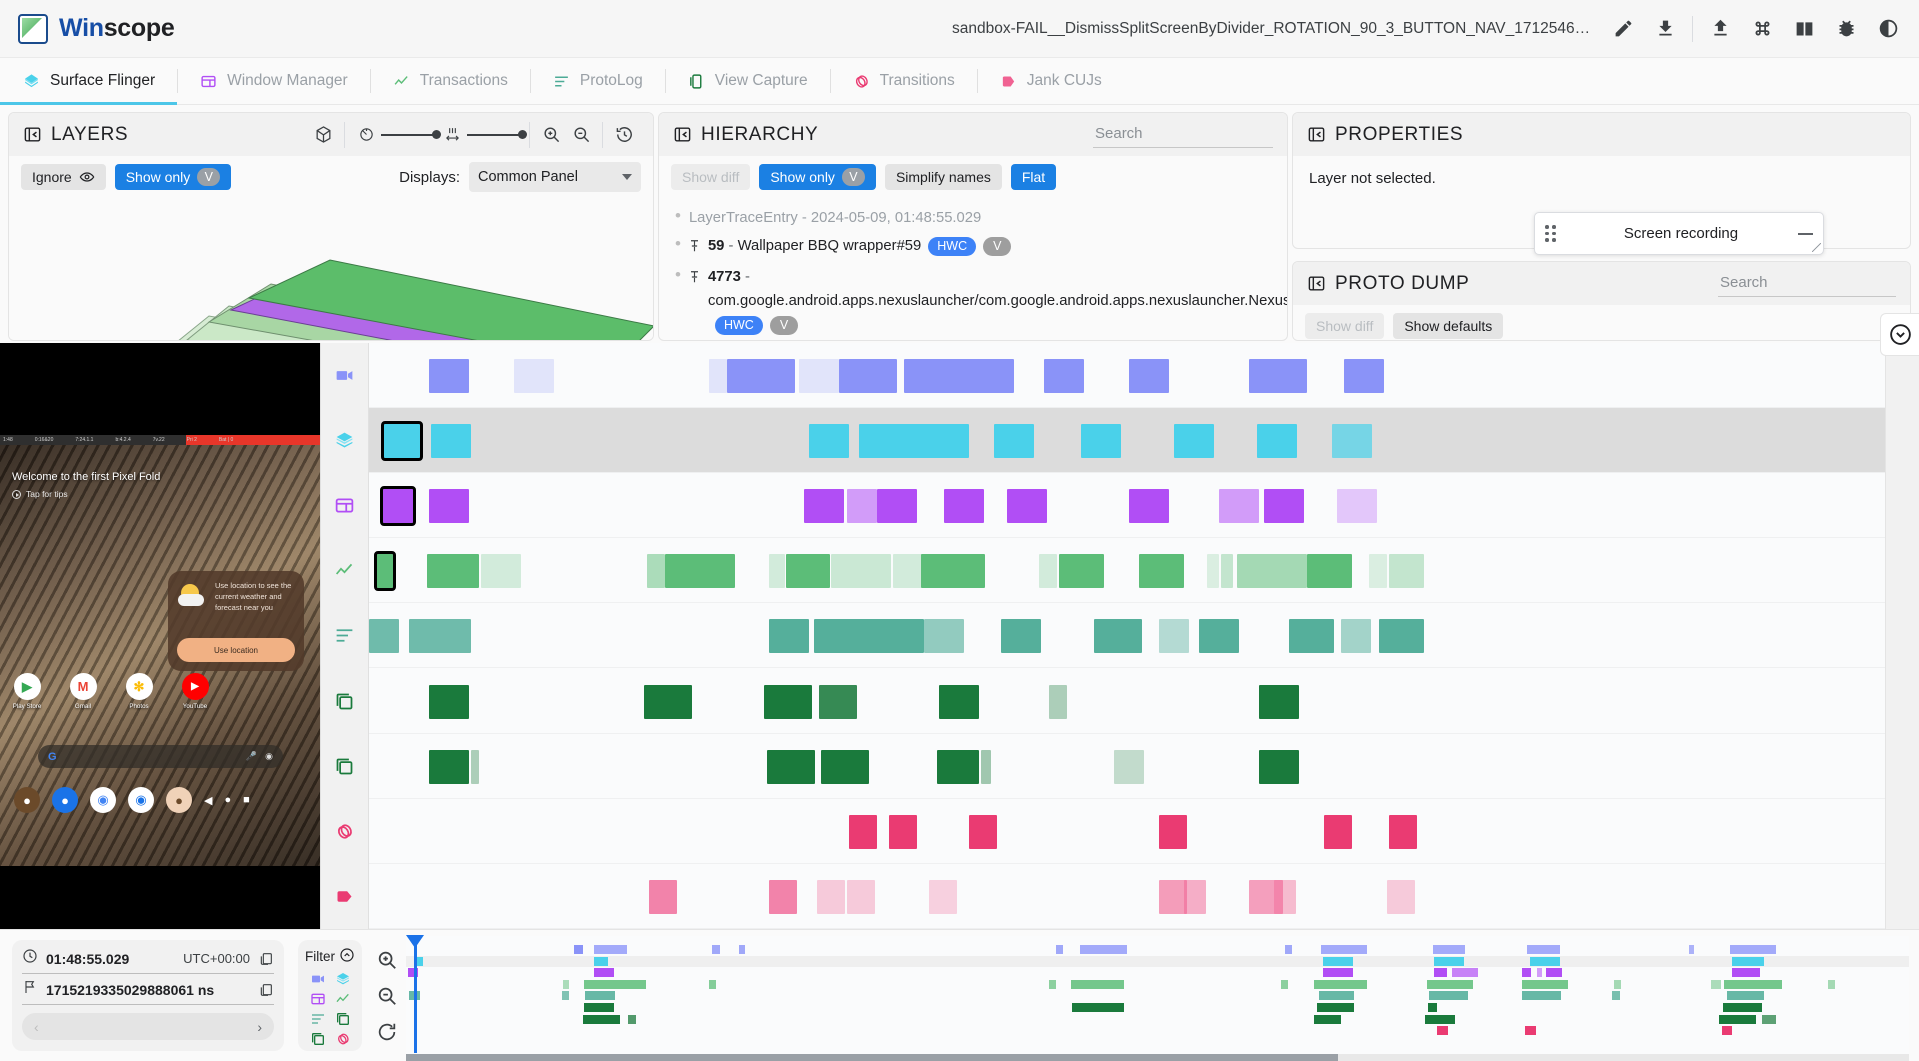  Describe the element at coordinates (555, 177) in the screenshot. I see `displays-select: Common Panel` at that location.